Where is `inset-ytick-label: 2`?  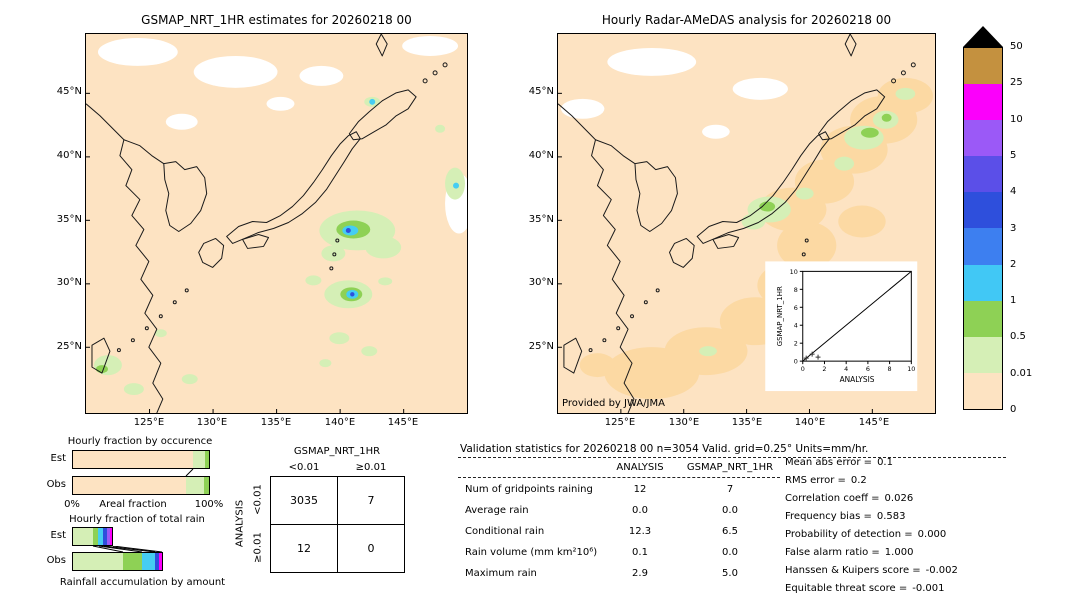
inset-ytick-label: 2 is located at coordinates (796, 344).